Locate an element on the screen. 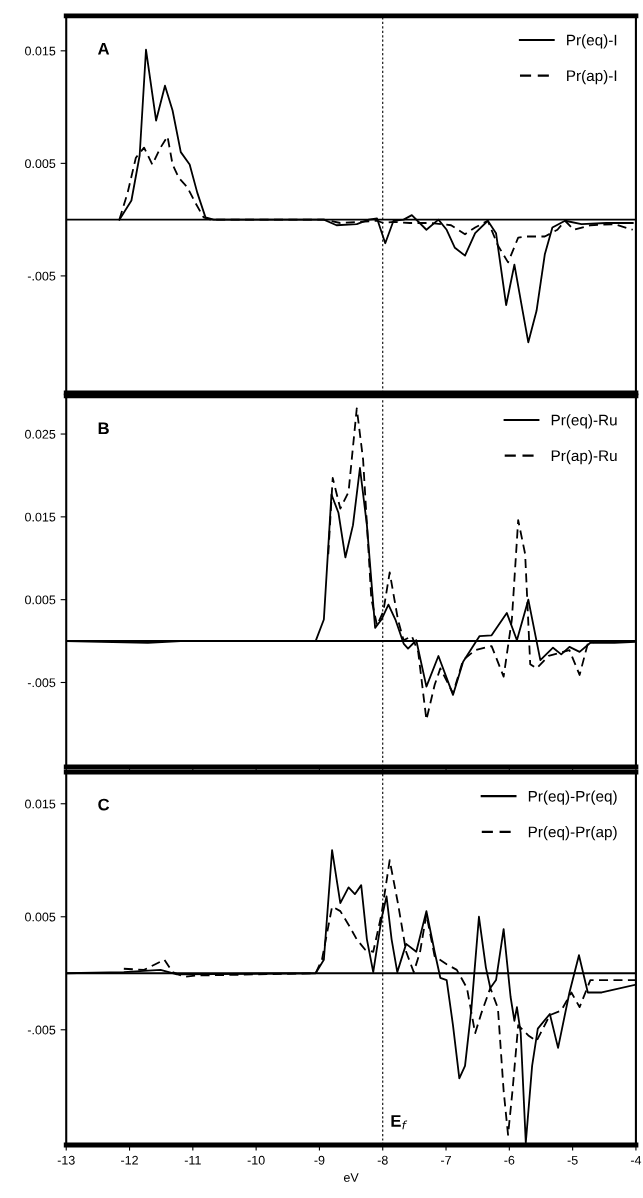  legend-label: Pr(eq)-Ru is located at coordinates (584, 421).